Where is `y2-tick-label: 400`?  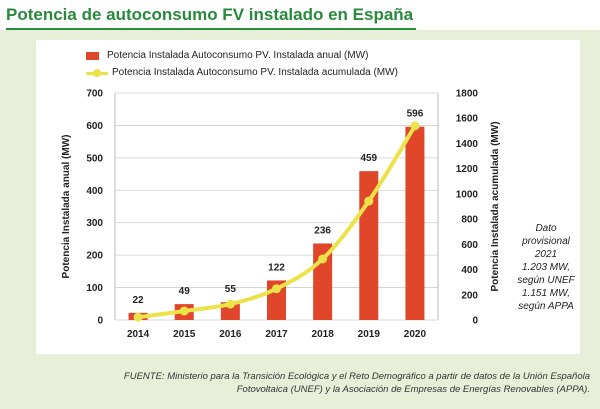
y2-tick-label: 400 is located at coordinates (469, 270).